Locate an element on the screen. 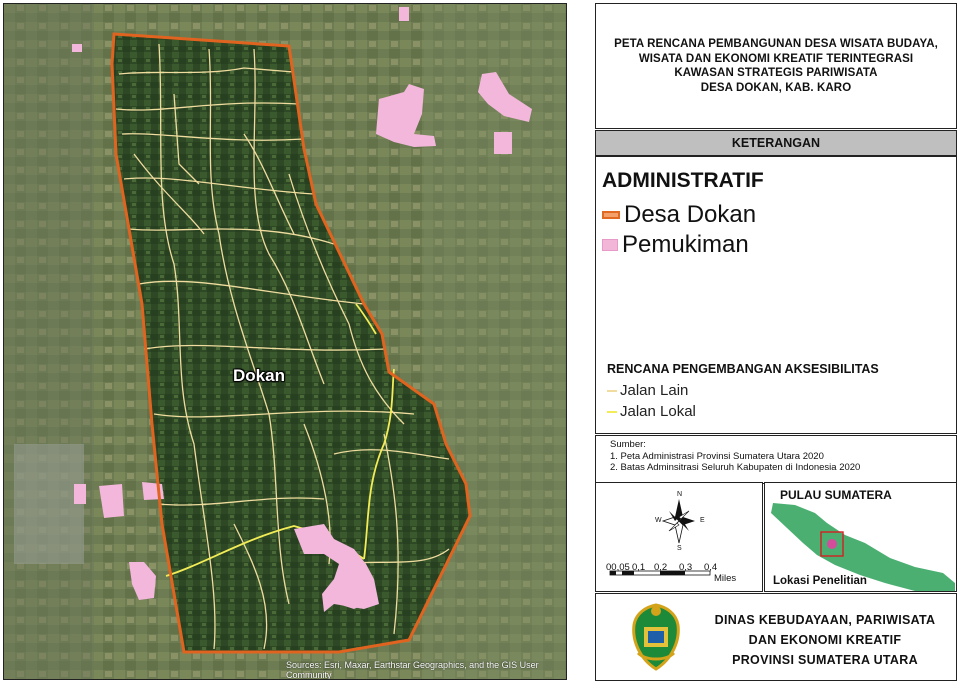  sumatera-island-shape is located at coordinates (863, 547).